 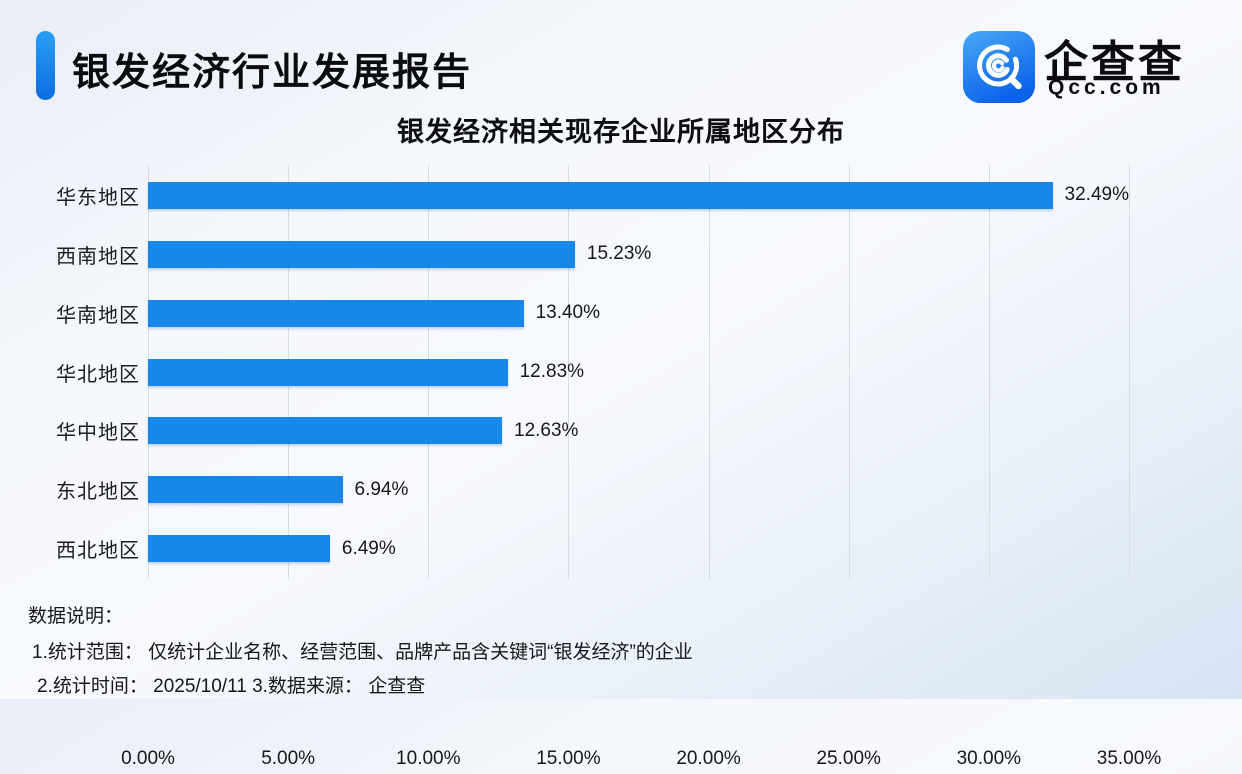 I want to click on value-label: 32.49%, so click(x=1096, y=195).